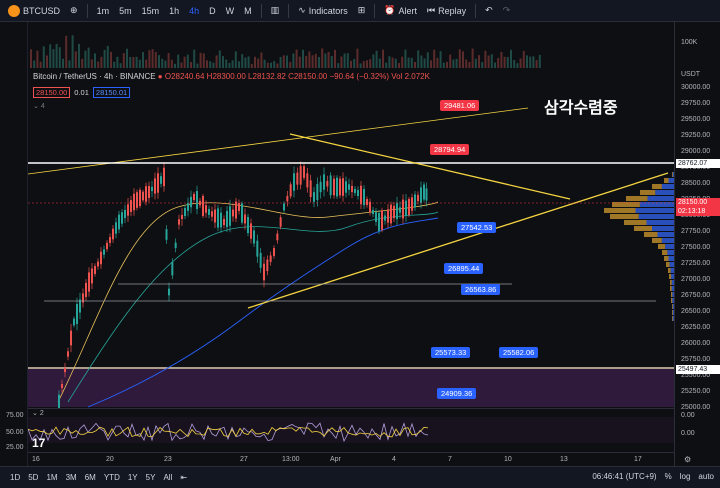  Describe the element at coordinates (685, 476) in the screenshot. I see `log-toggle: log` at that location.